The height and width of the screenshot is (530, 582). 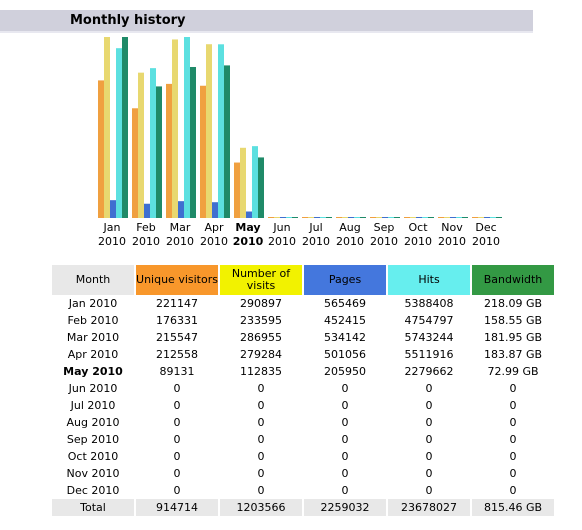 I want to click on x-tick-label: Sep 2010, so click(x=384, y=234).